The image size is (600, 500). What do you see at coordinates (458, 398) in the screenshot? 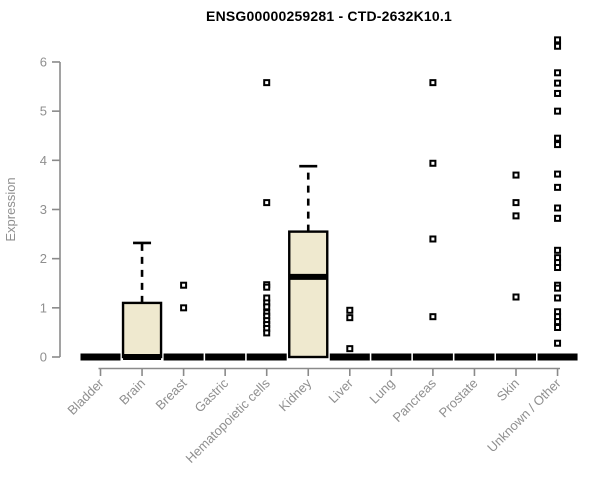
I see `x-tick-label: Prostate` at bounding box center [458, 398].